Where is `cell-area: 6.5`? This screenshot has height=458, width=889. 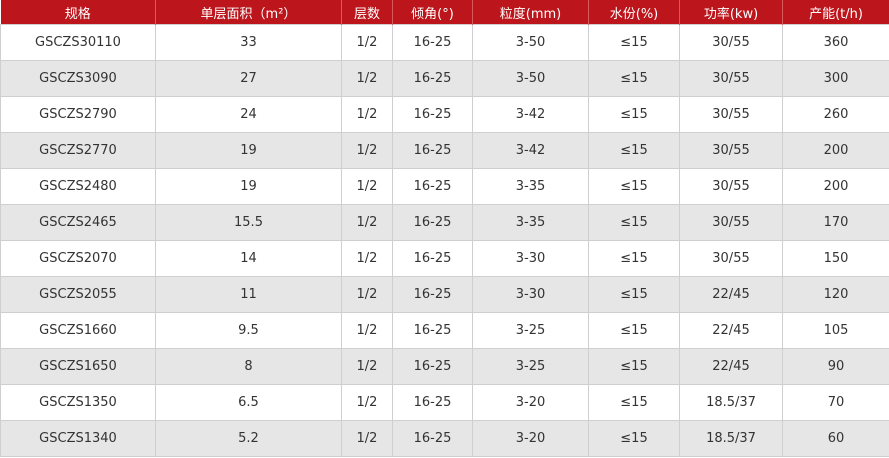 cell-area: 6.5 is located at coordinates (248, 402).